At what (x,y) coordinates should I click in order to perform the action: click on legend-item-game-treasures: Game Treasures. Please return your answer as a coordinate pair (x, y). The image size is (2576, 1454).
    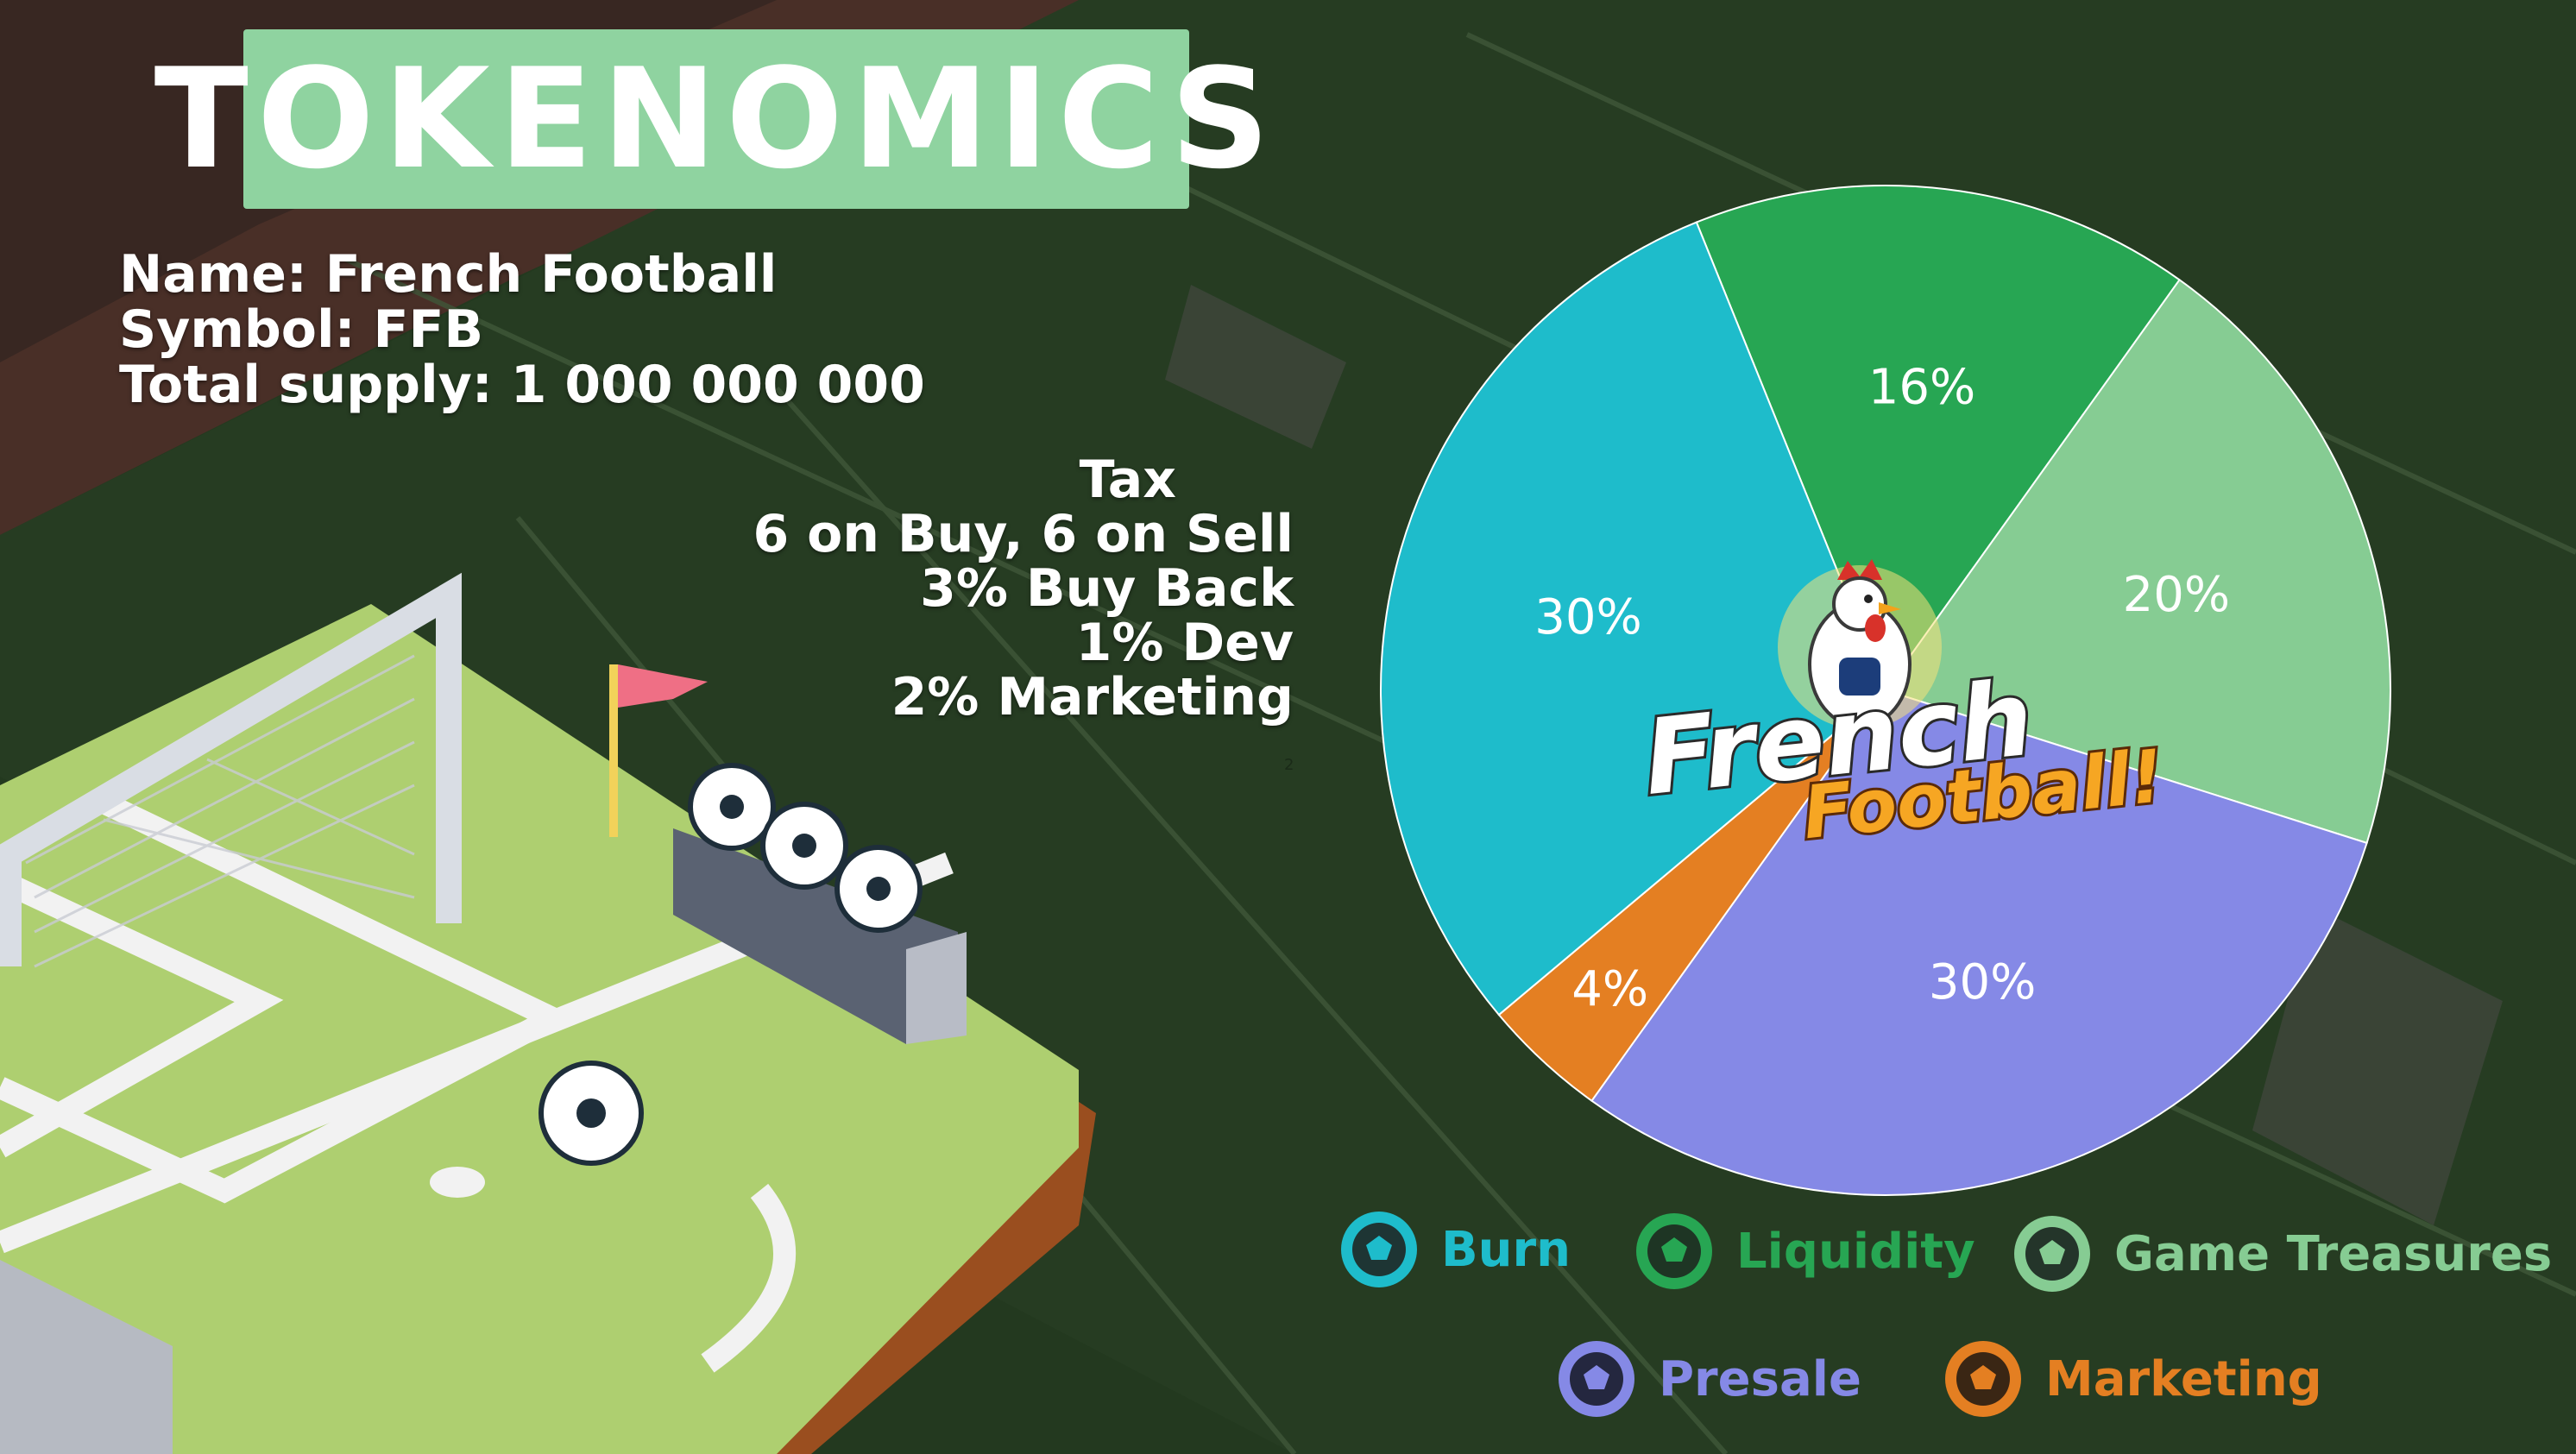
    Looking at the image, I should click on (2280, 1254).